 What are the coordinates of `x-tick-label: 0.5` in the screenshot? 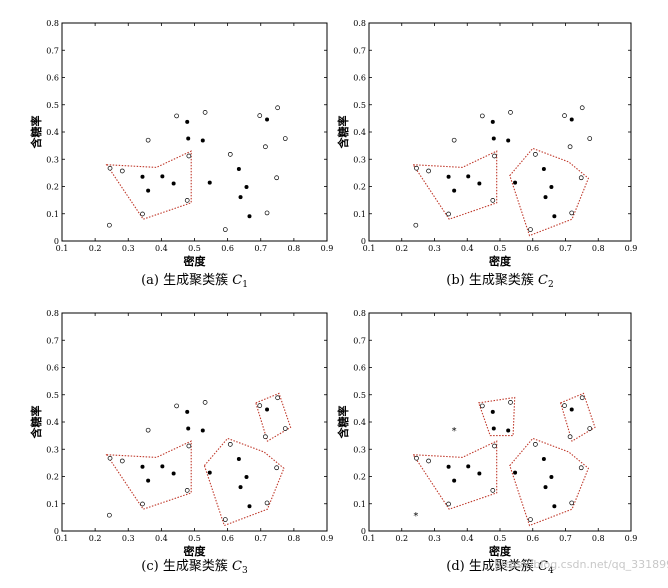 It's located at (500, 248).